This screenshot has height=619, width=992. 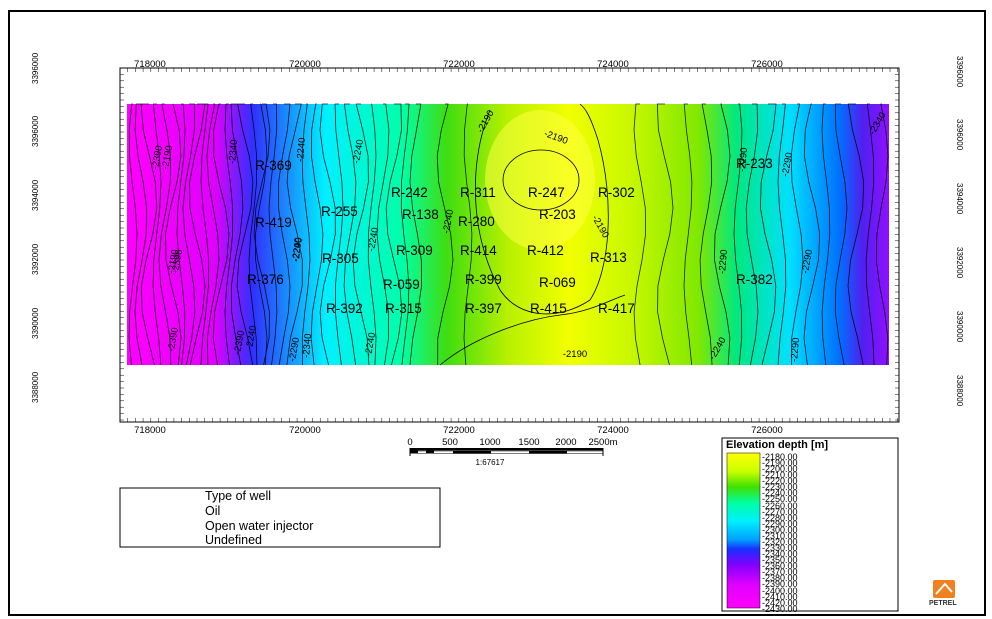 What do you see at coordinates (478, 192) in the screenshot?
I see `well-label: R-311` at bounding box center [478, 192].